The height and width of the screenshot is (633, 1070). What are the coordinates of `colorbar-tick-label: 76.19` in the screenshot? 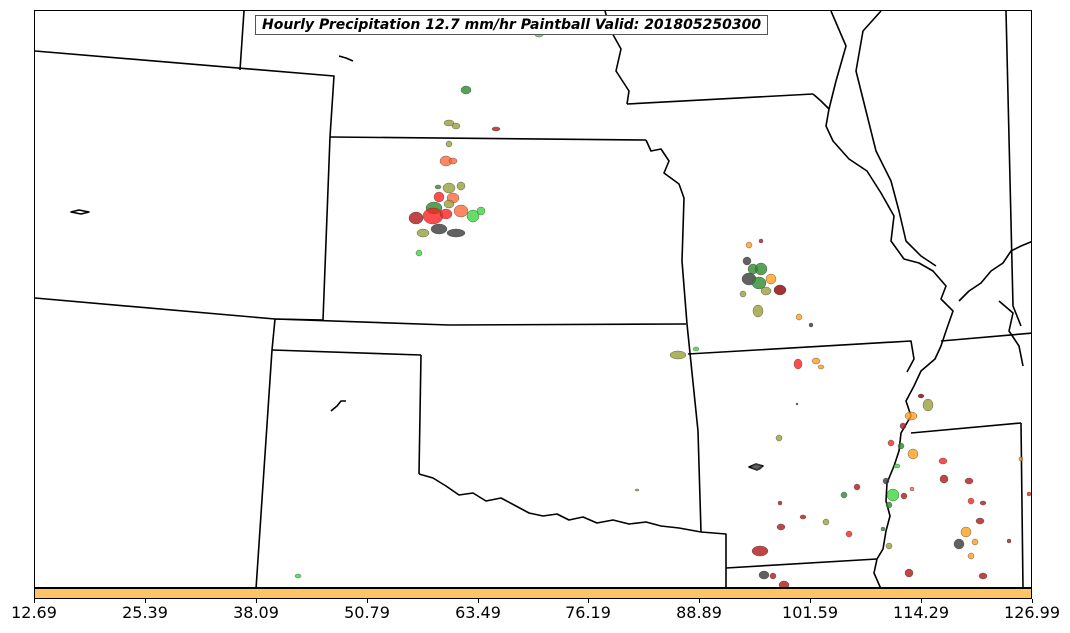 It's located at (588, 612).